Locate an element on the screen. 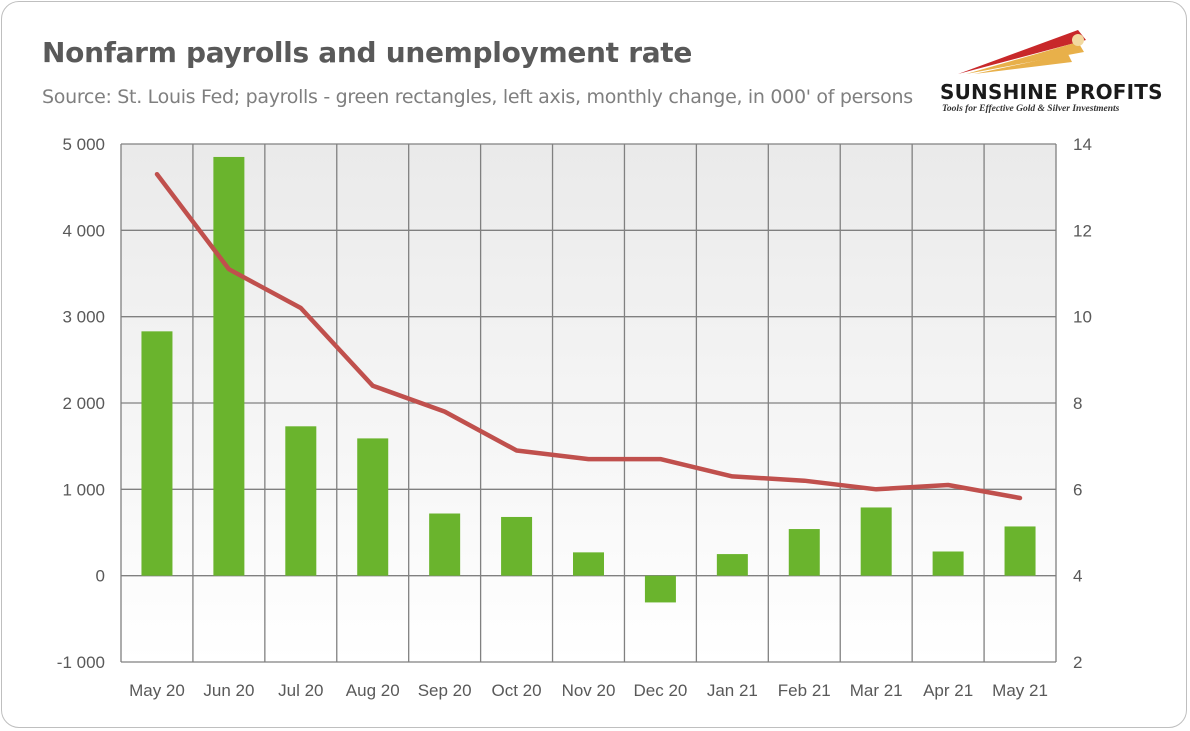 This screenshot has height=731, width=1190. x-axis-tick-label: Jun 20 is located at coordinates (228, 690).